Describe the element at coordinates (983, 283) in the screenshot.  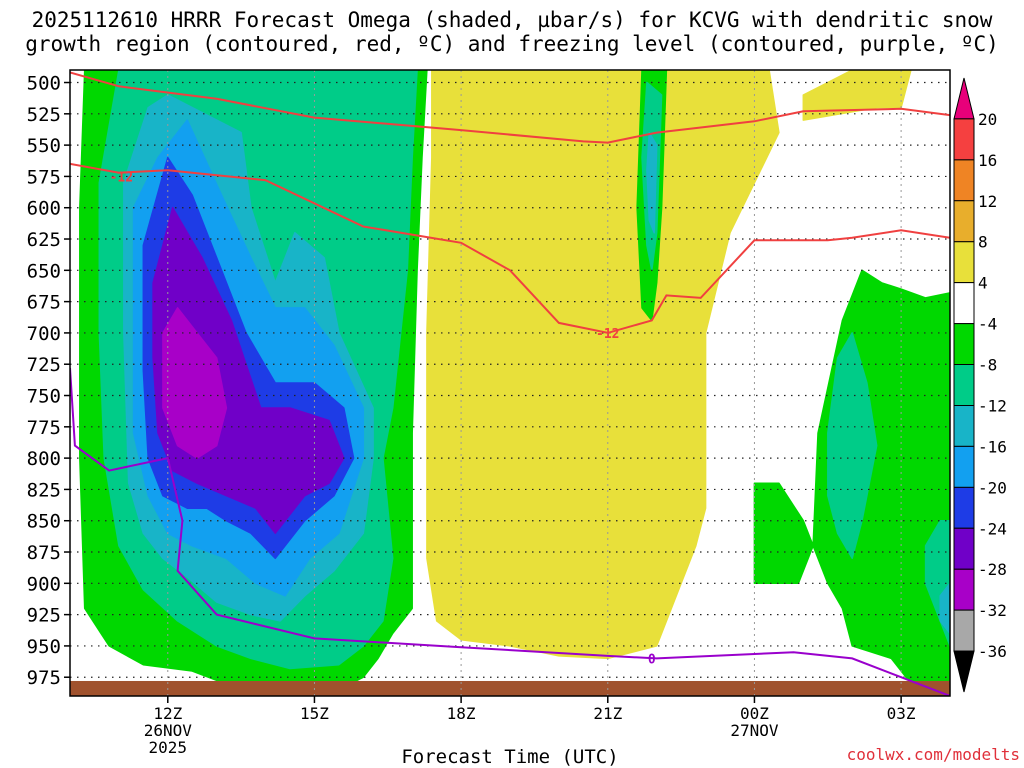
I see `colorbar-label-4: 4` at that location.